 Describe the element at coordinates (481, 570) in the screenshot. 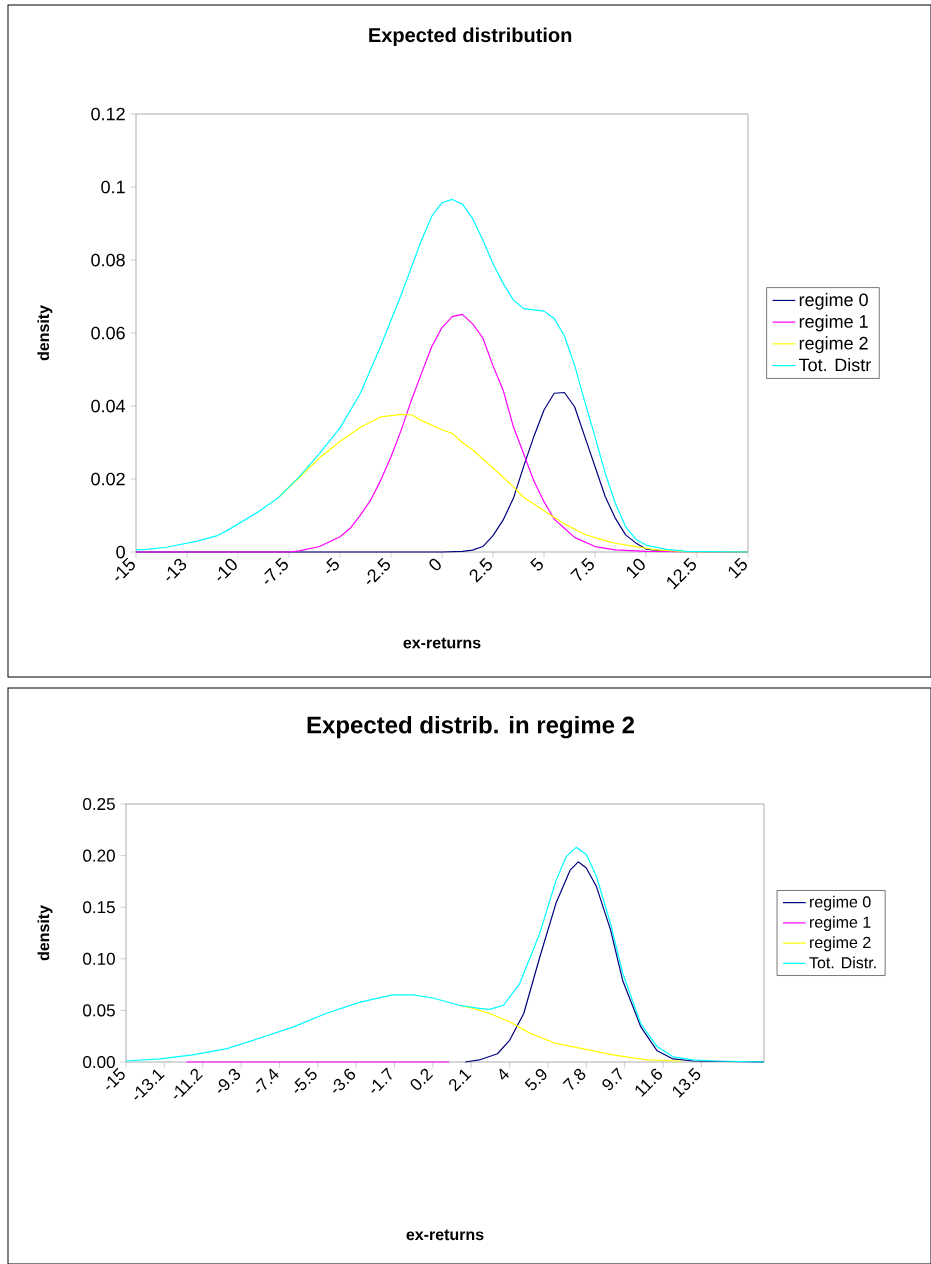

I see `x-tick-label: 2.5` at that location.